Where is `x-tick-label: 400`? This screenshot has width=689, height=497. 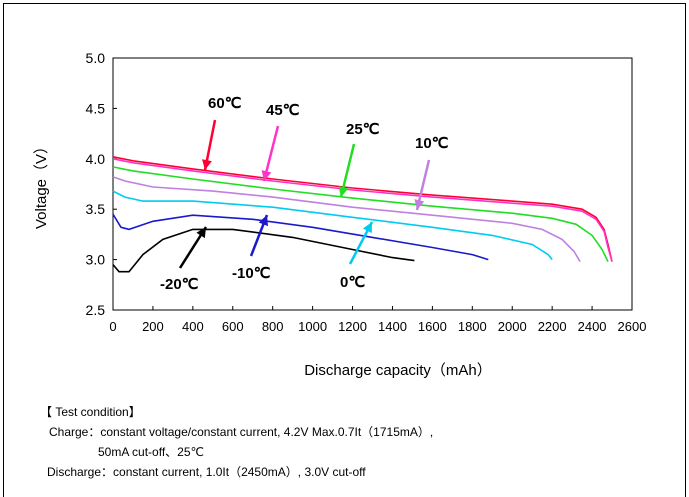
x-tick-label: 400 is located at coordinates (193, 326).